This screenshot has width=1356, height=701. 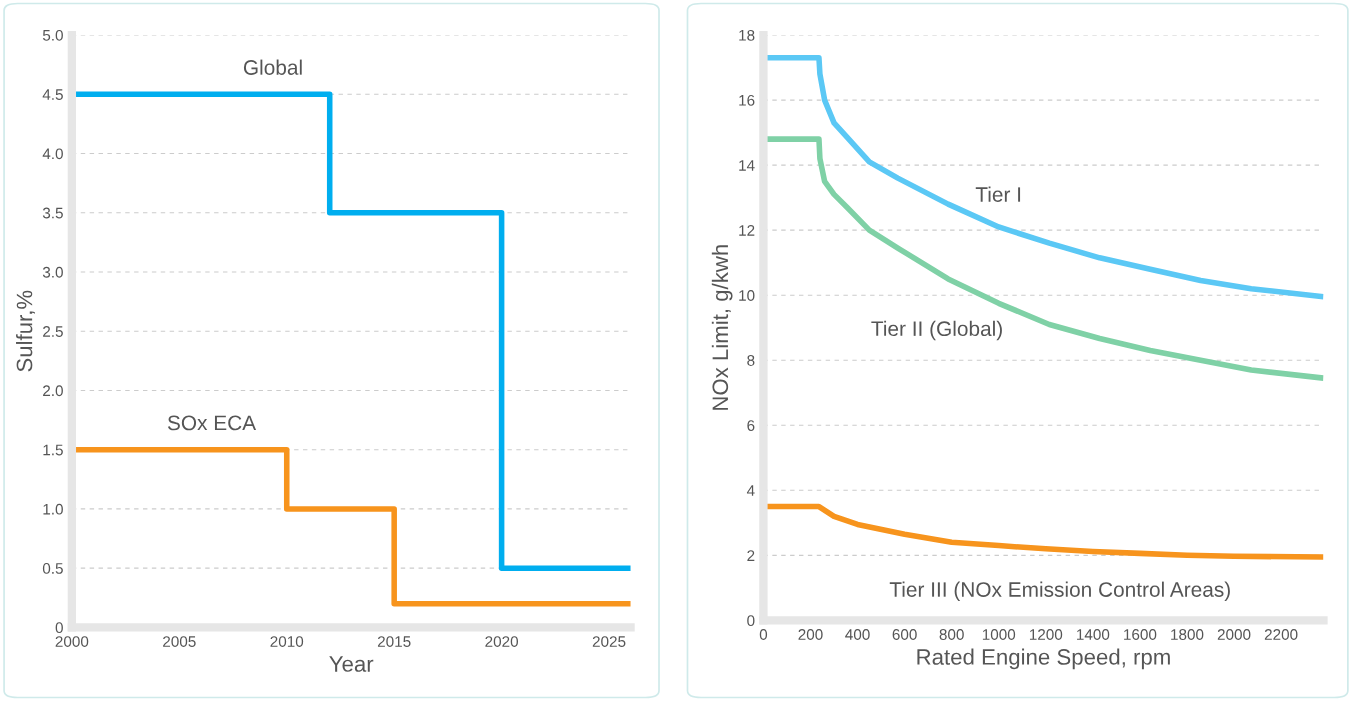 What do you see at coordinates (287, 641) in the screenshot?
I see `x-tick-label: 2010` at bounding box center [287, 641].